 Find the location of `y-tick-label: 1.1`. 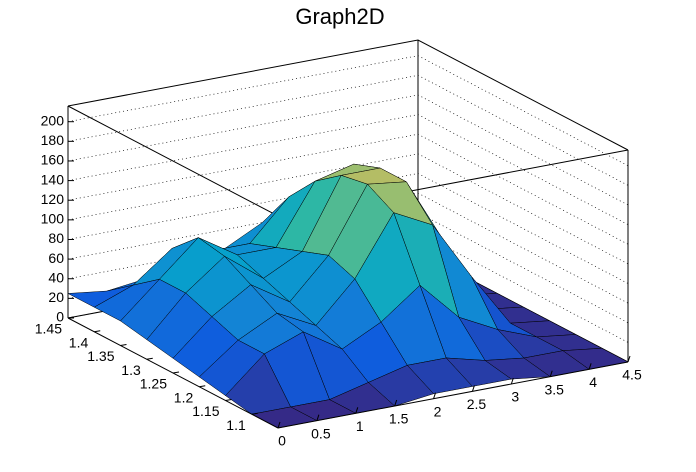

y-tick-label: 1.1 is located at coordinates (236, 425).